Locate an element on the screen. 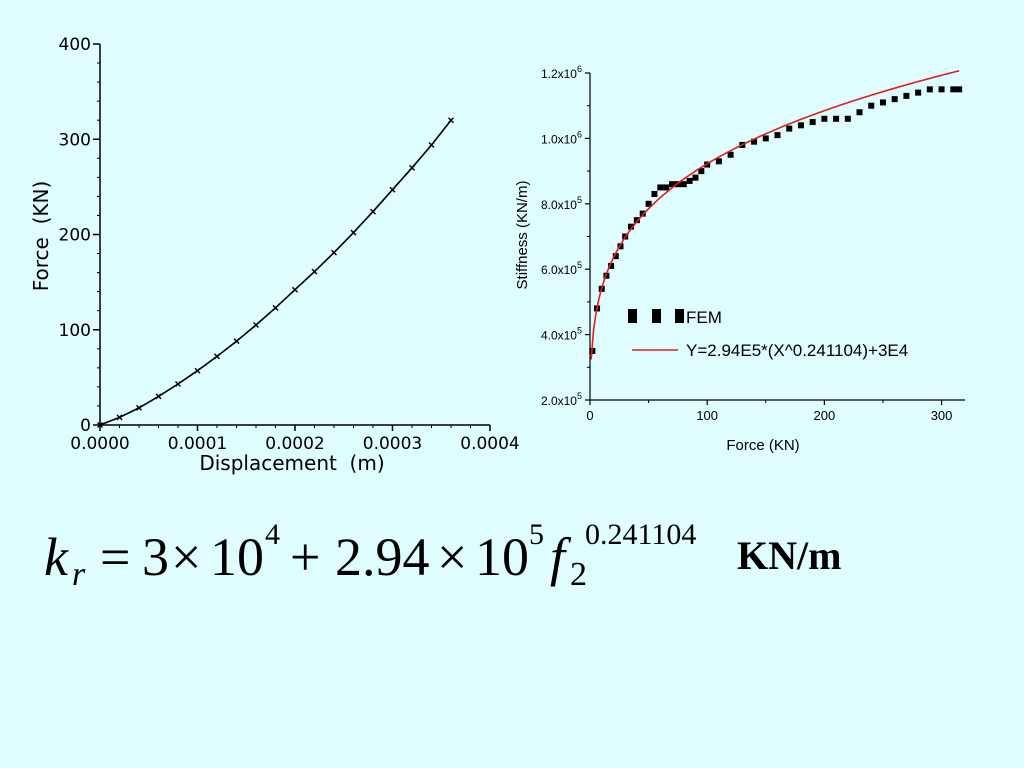 This screenshot has height=768, width=1024. formula-exp-1: 4 is located at coordinates (272, 534).